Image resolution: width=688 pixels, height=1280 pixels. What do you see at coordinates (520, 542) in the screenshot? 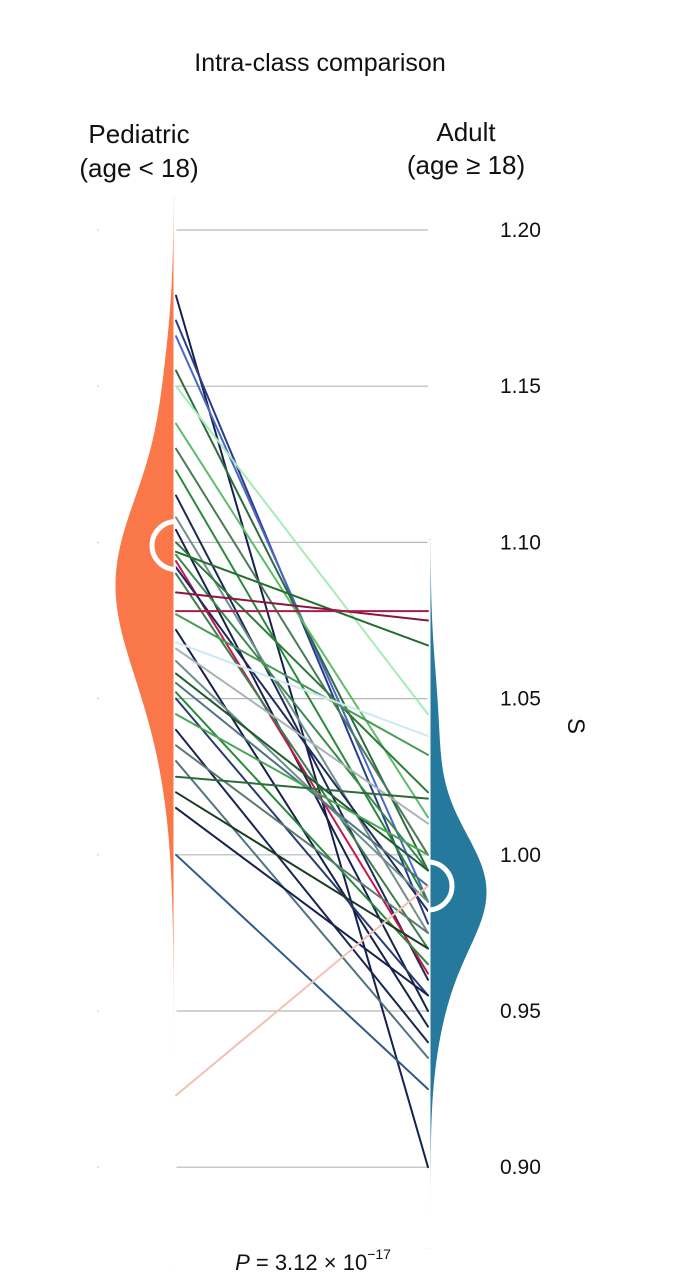
I see `y-tick-label: 1.10` at bounding box center [520, 542].